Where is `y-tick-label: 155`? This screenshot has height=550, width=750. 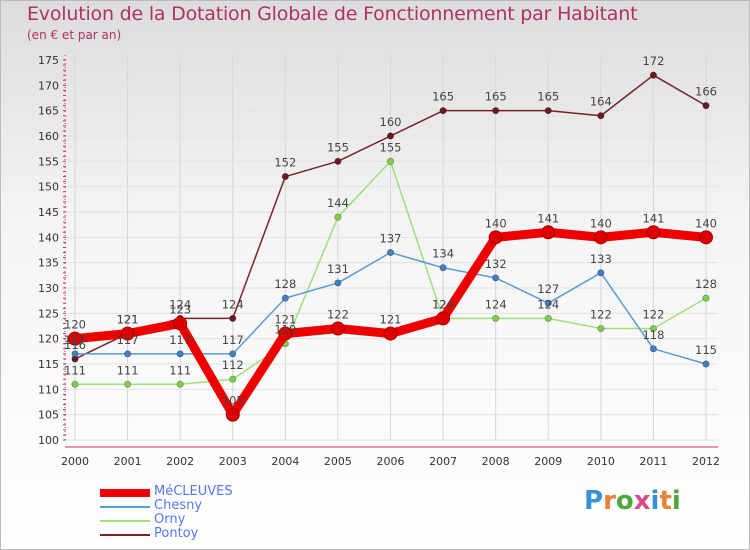 y-tick-label: 155 is located at coordinates (48, 161).